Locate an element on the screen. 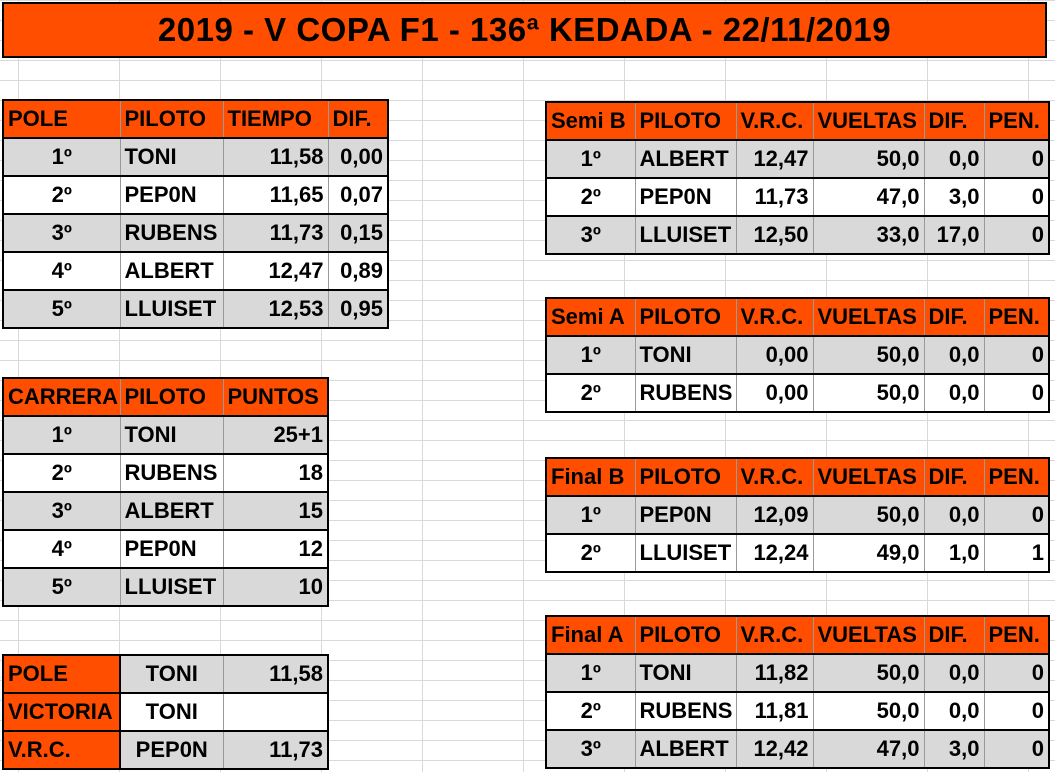 The image size is (1055, 772). table-row: 5º LLUISET 12,53 0,95 is located at coordinates (195, 309).